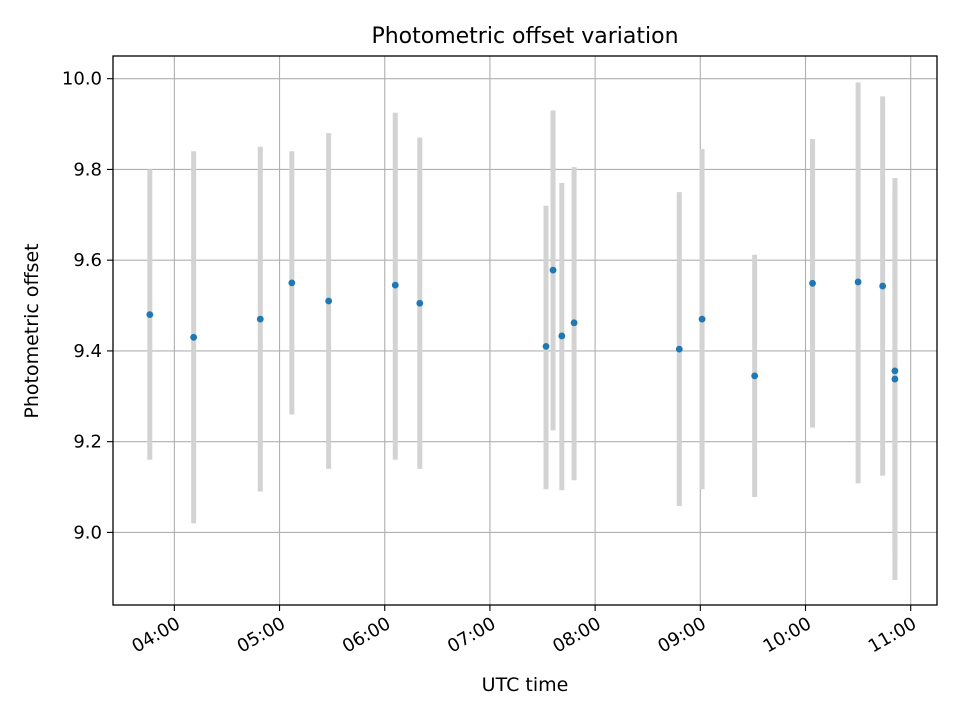 Image resolution: width=960 pixels, height=720 pixels. I want to click on y-tick-label: 10.0, so click(82, 79).